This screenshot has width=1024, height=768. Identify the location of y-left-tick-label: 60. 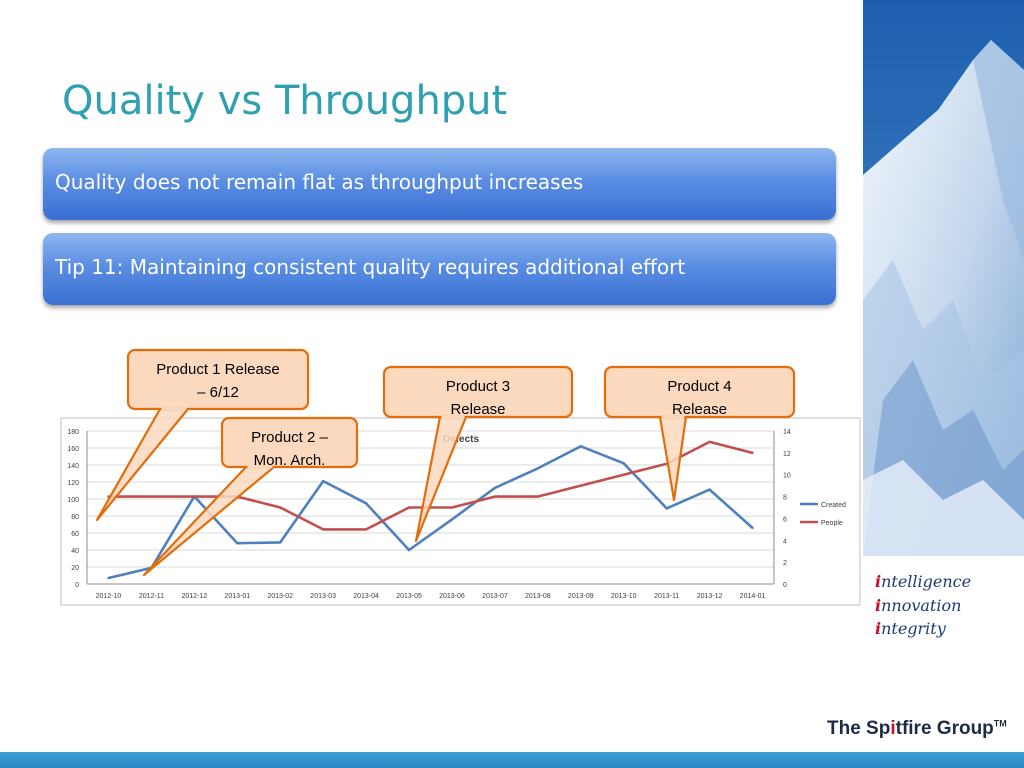
(75, 534).